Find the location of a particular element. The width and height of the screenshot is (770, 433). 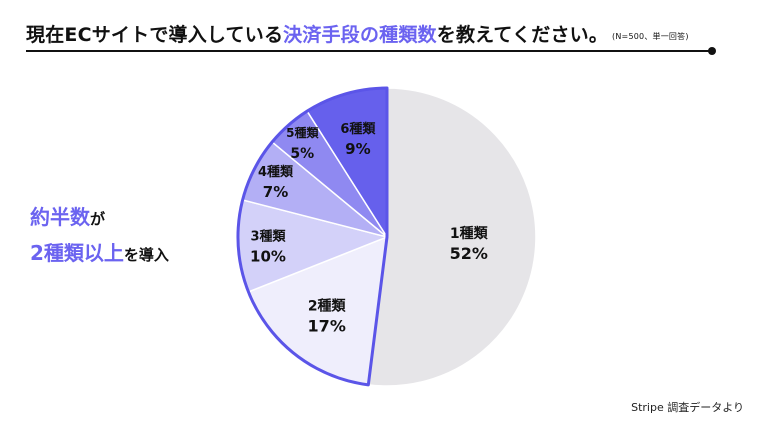

slice-value-5: 5% is located at coordinates (302, 154).